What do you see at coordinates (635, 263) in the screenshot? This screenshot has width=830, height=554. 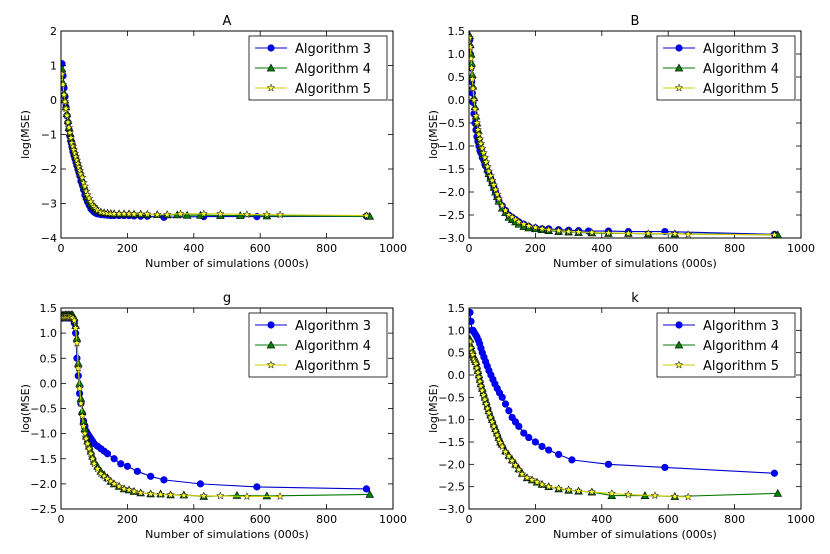 I see `x-axis-label: Number of simulations (000s)` at bounding box center [635, 263].